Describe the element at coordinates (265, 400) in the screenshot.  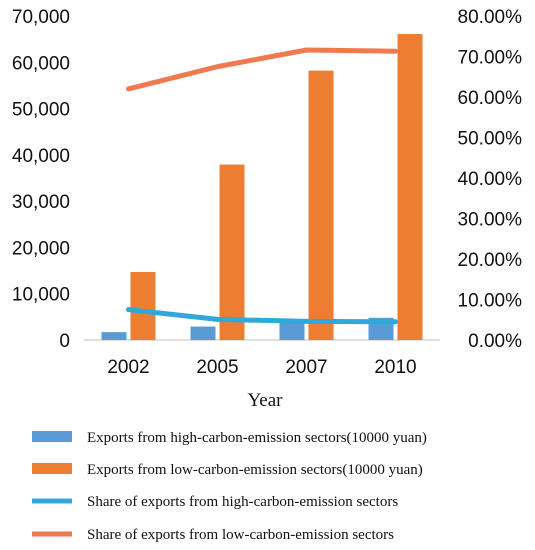
I see `x-axis-title: Year` at that location.